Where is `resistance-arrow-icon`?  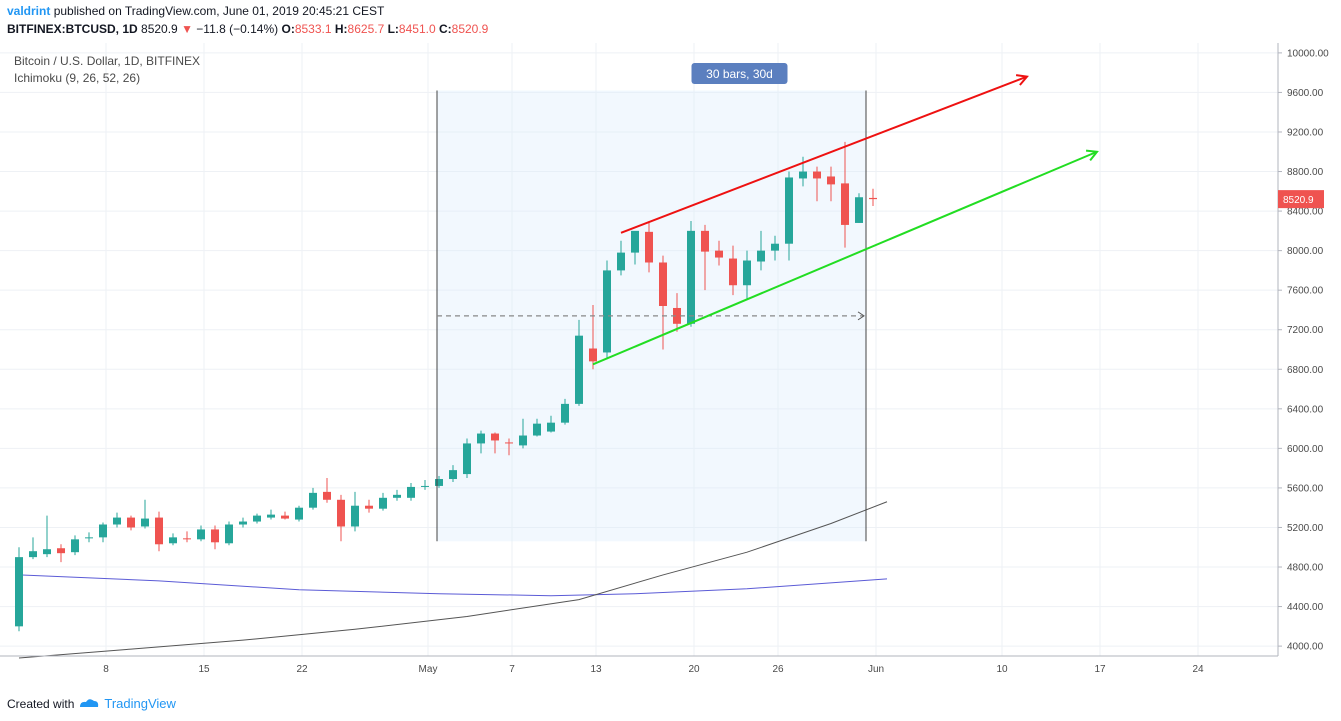
resistance-arrow-icon is located at coordinates (1022, 80).